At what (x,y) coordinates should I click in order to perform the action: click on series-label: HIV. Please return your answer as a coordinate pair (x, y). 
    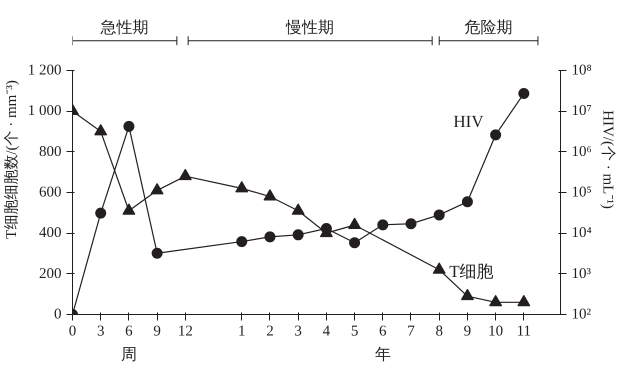
    Looking at the image, I should click on (468, 121).